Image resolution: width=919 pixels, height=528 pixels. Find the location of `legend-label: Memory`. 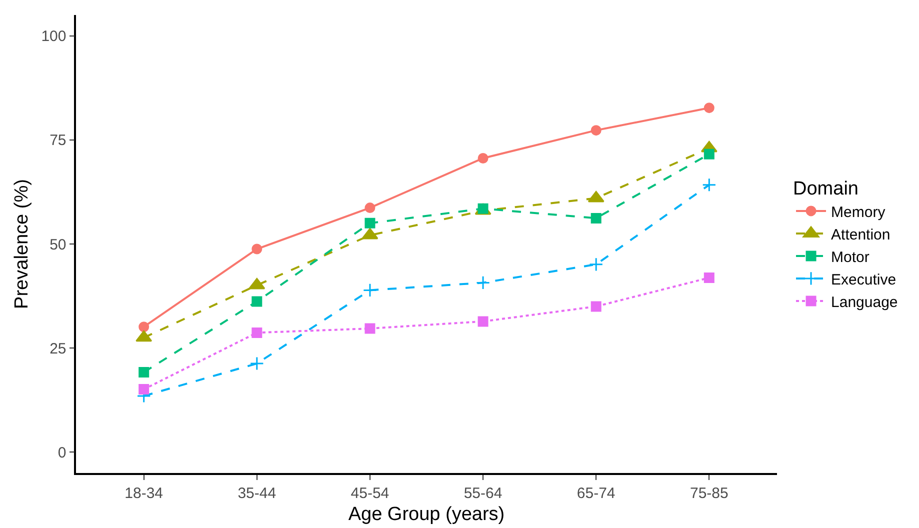

legend-label: Memory is located at coordinates (858, 212).